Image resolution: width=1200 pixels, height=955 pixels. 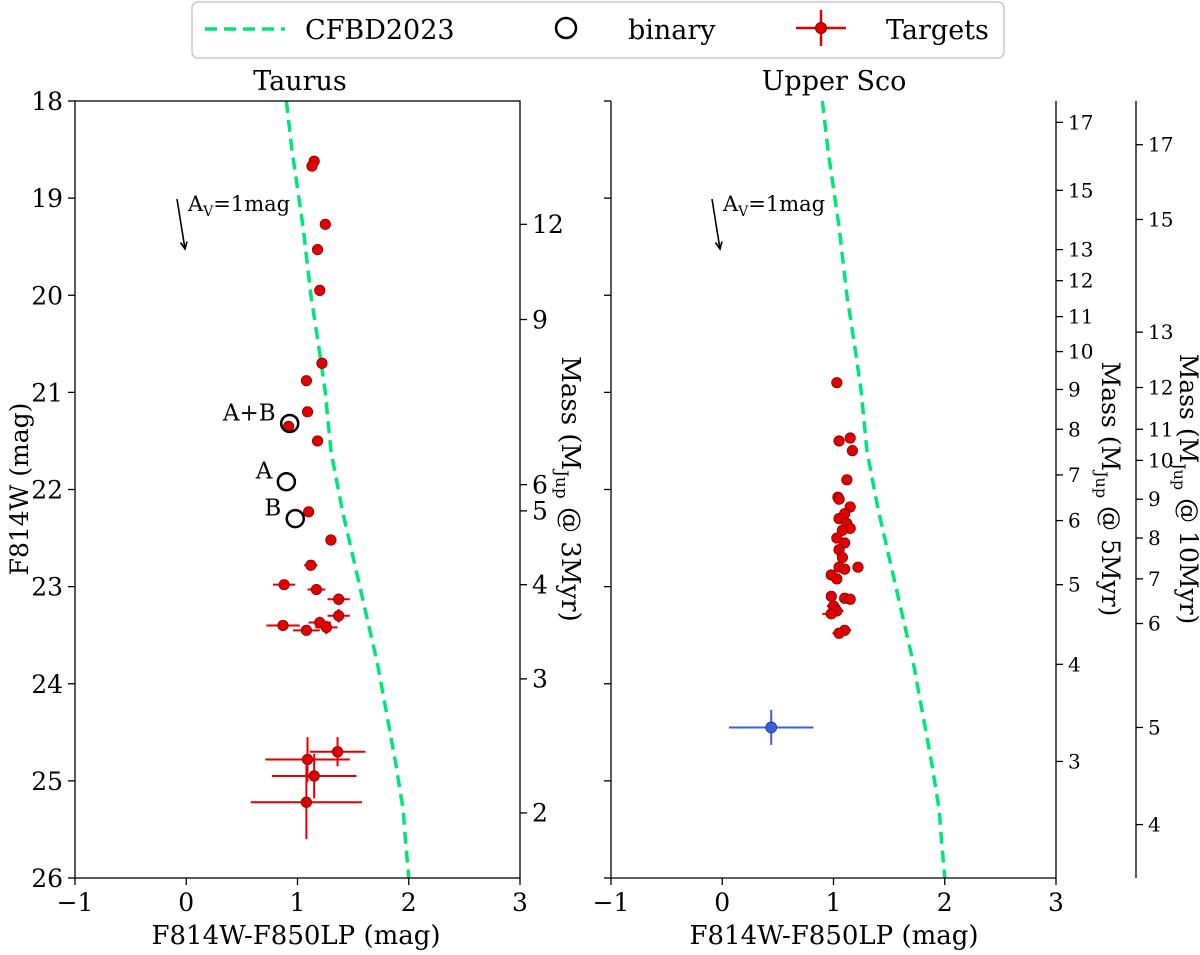 I want to click on legend: CFBD2023 binary Targets, so click(x=598, y=30).